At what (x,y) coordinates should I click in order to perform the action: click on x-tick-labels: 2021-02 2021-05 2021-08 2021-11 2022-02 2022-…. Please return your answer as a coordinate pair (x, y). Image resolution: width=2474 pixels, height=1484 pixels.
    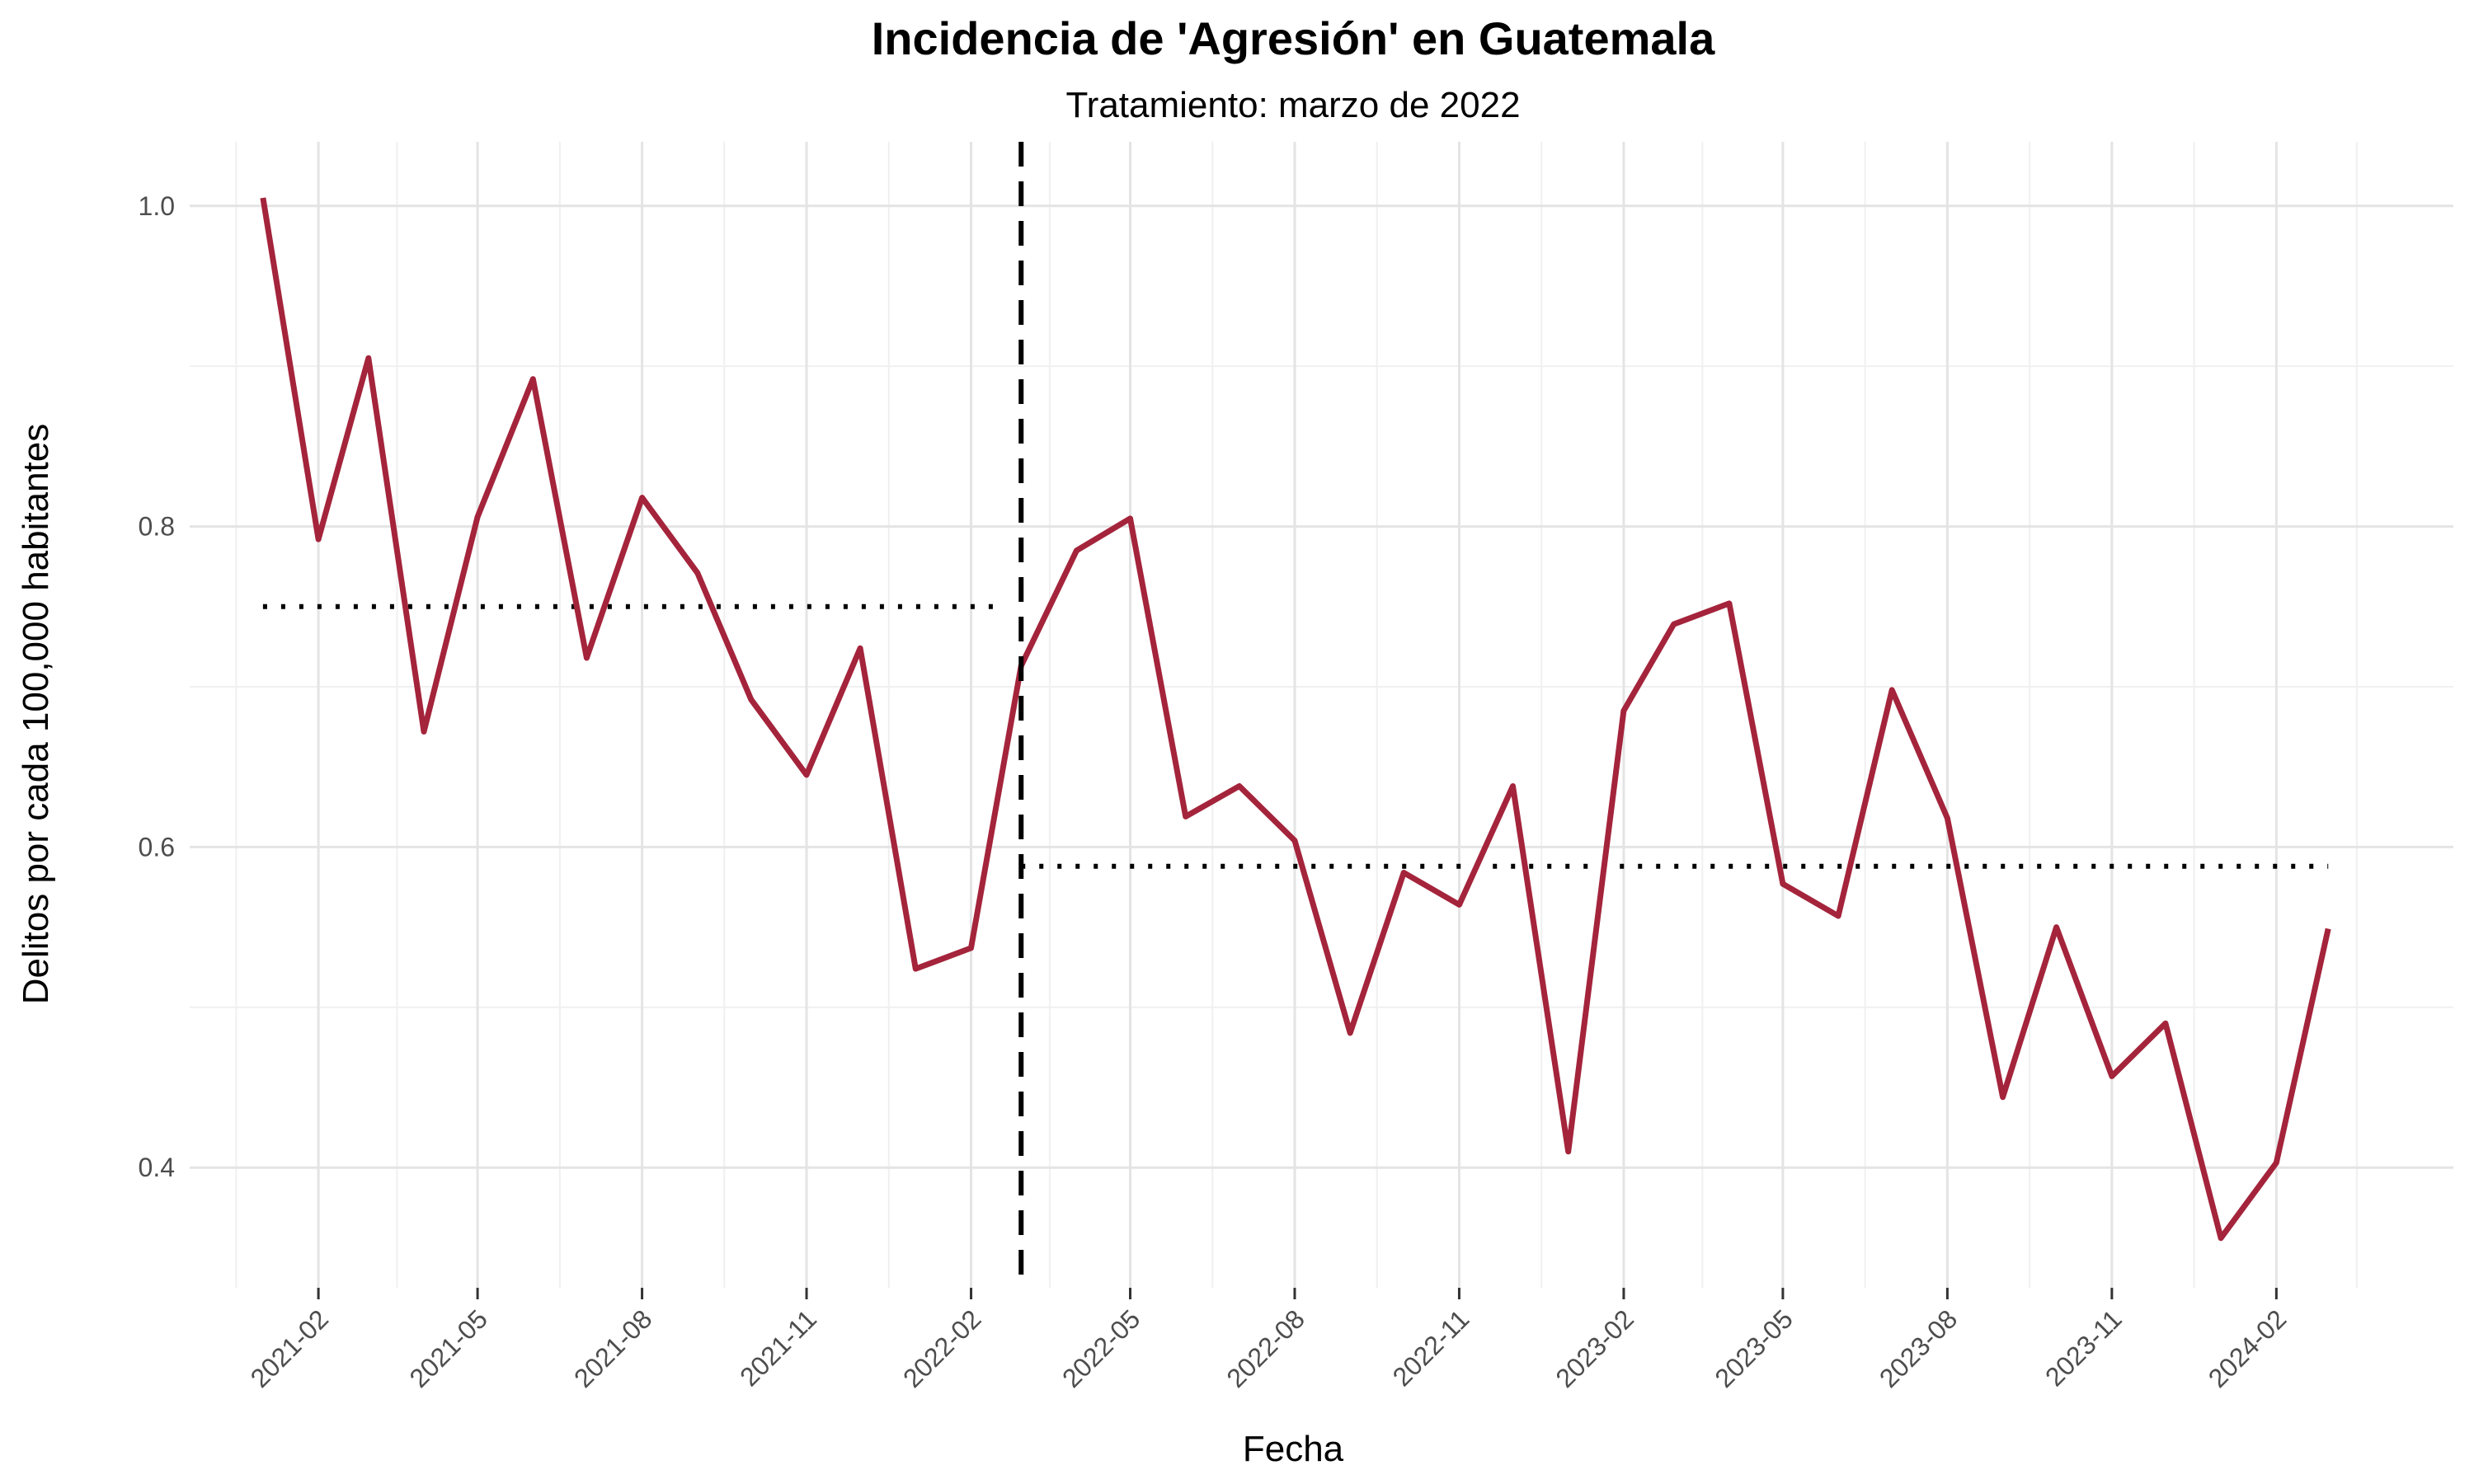
    Looking at the image, I should click on (1268, 1340).